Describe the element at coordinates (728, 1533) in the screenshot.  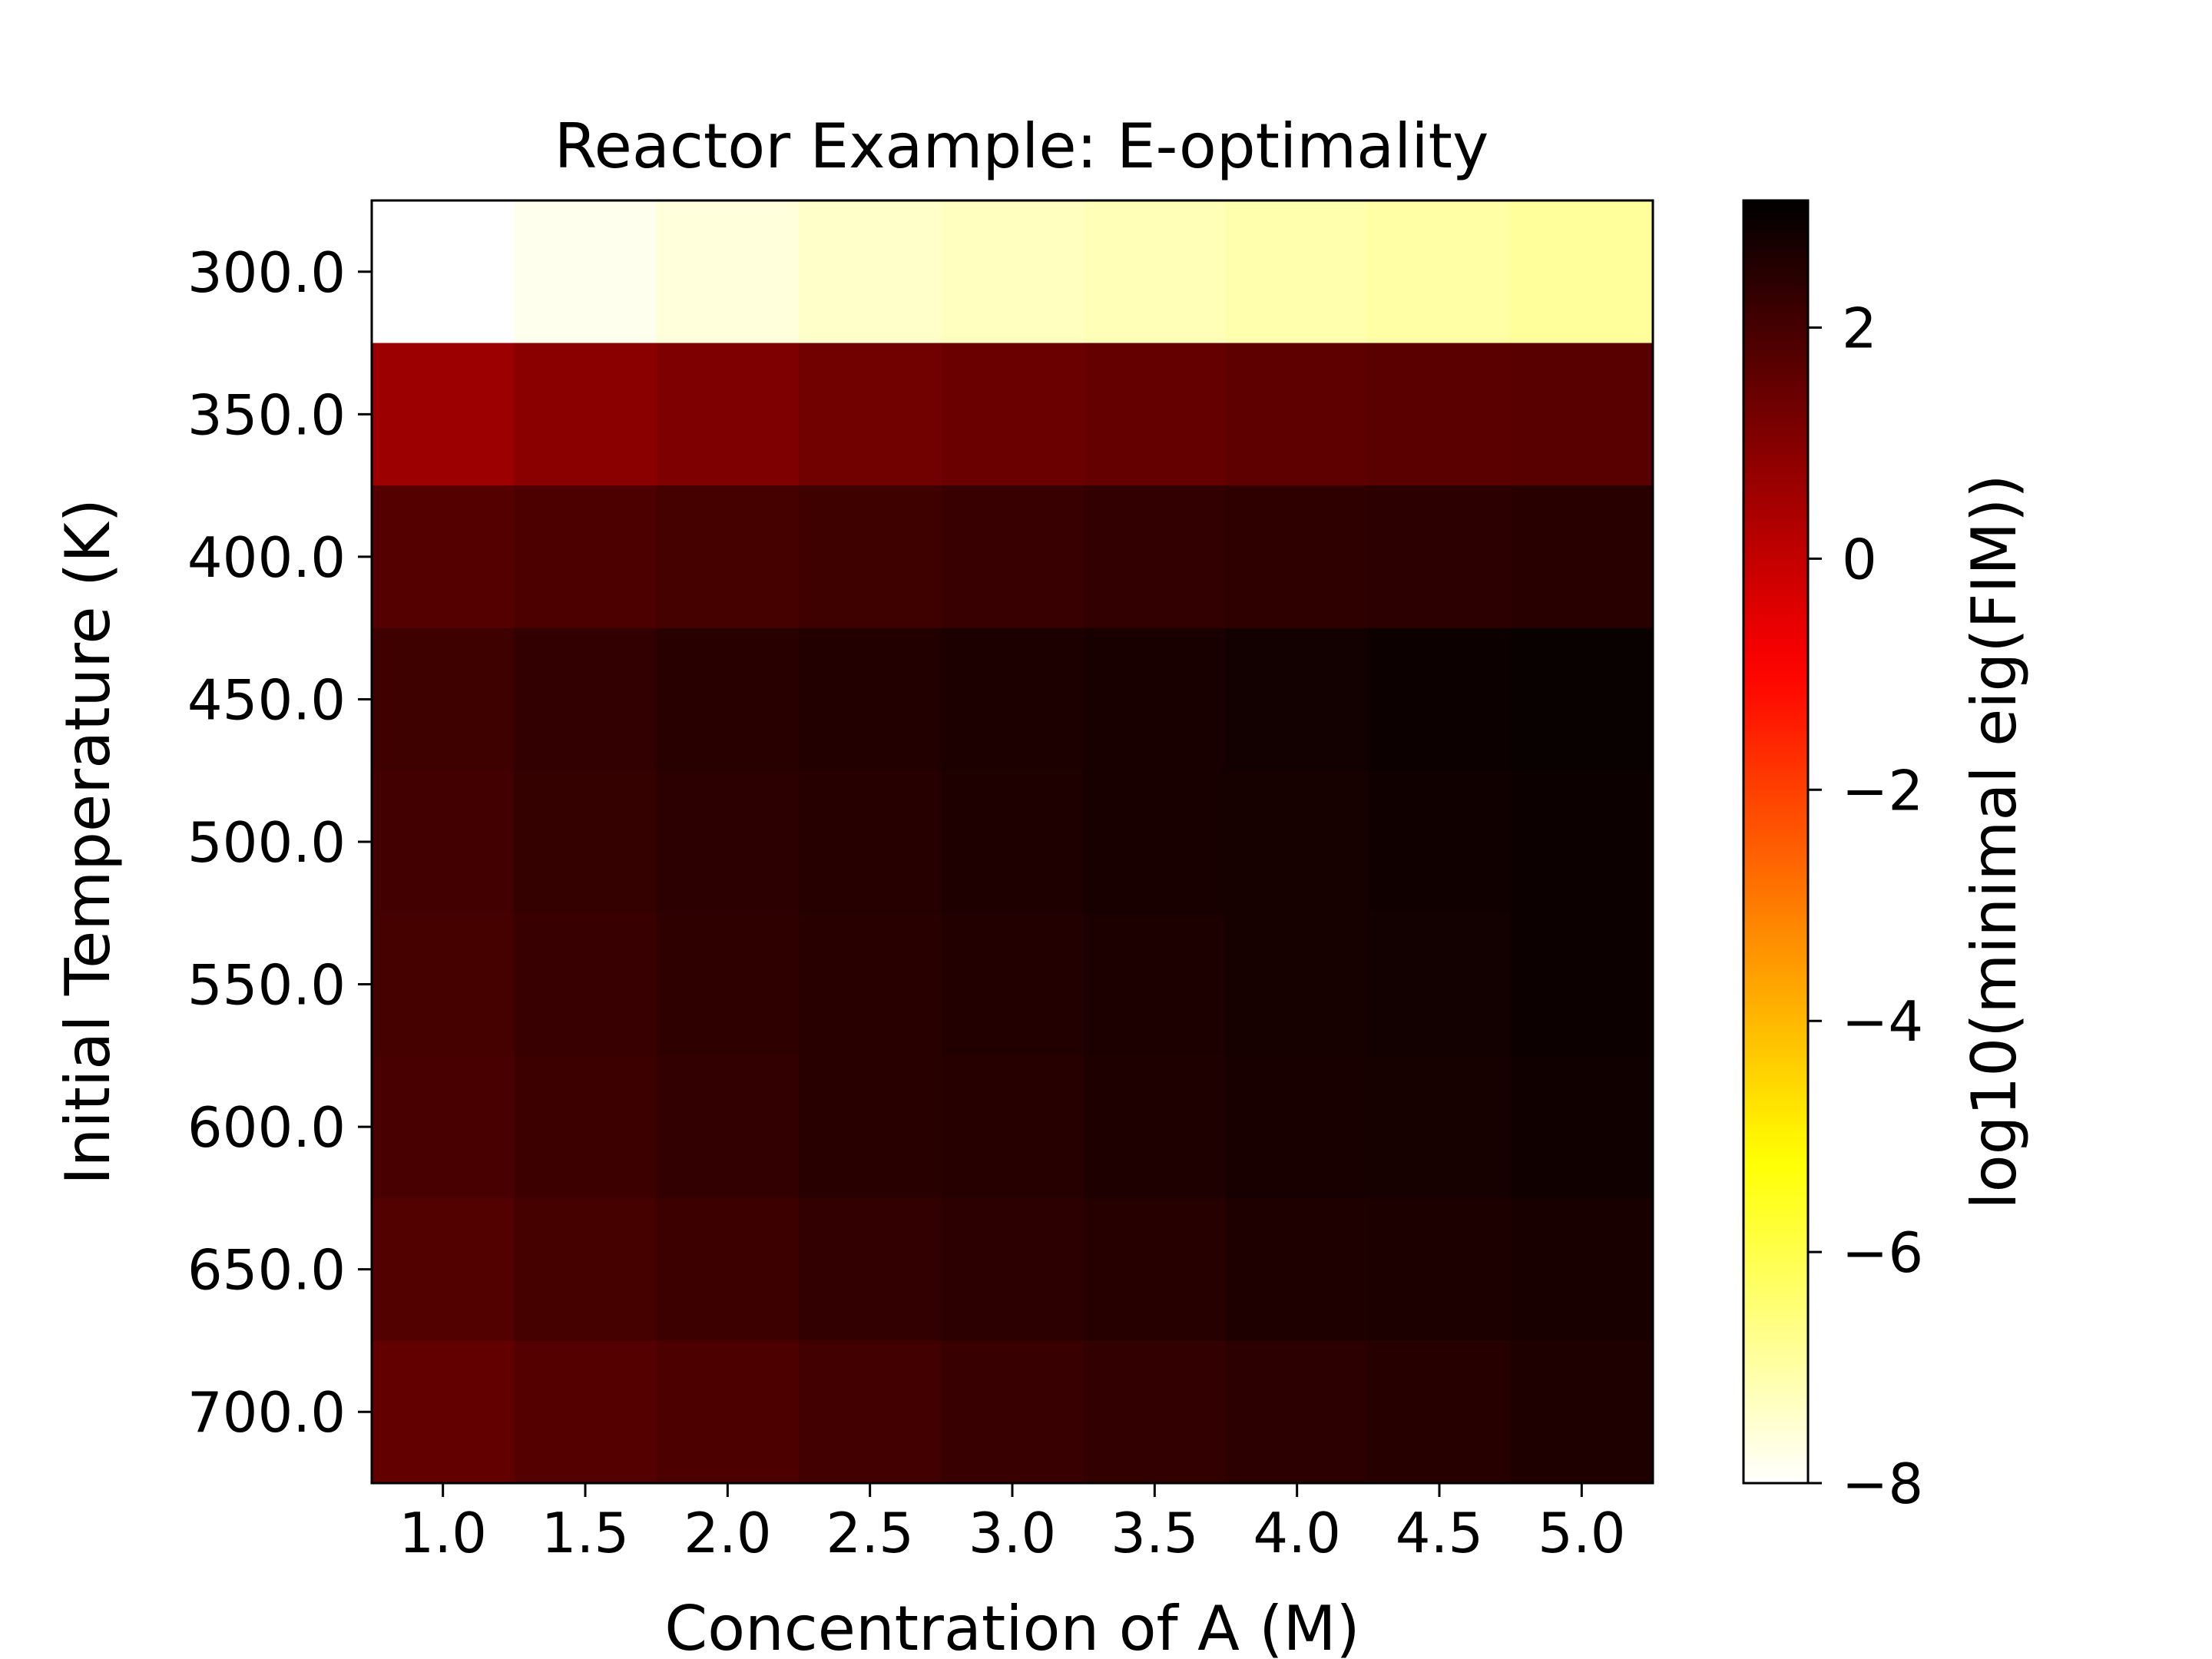
I see `x-tick-label: 2.0` at that location.